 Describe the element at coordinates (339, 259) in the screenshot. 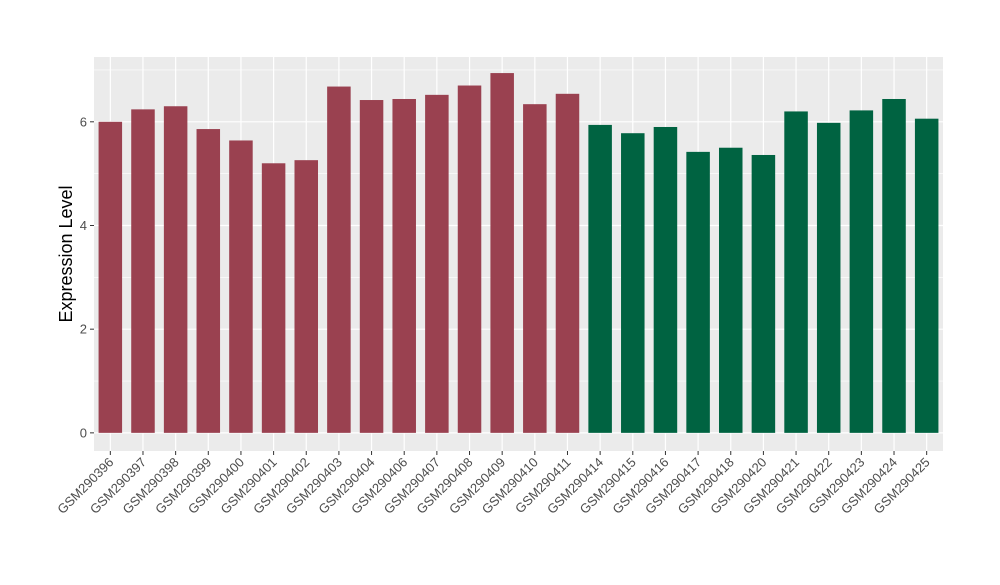

I see `bar-GSM290403` at that location.